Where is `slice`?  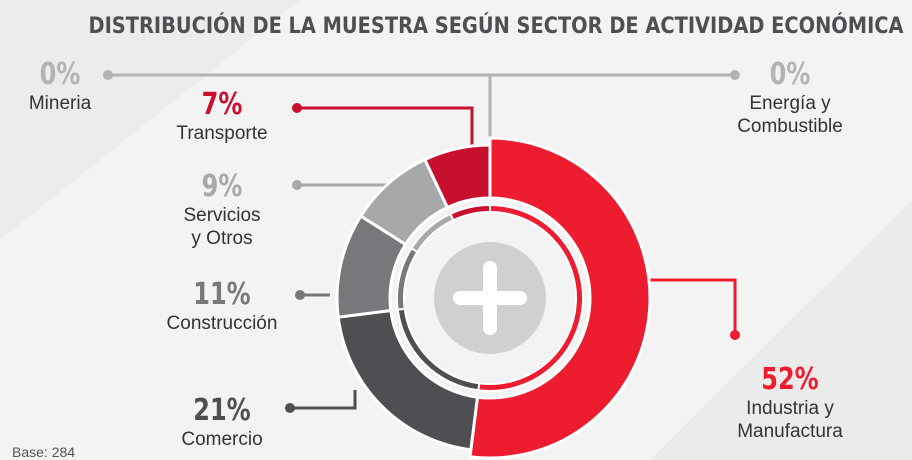 slice is located at coordinates (560, 298).